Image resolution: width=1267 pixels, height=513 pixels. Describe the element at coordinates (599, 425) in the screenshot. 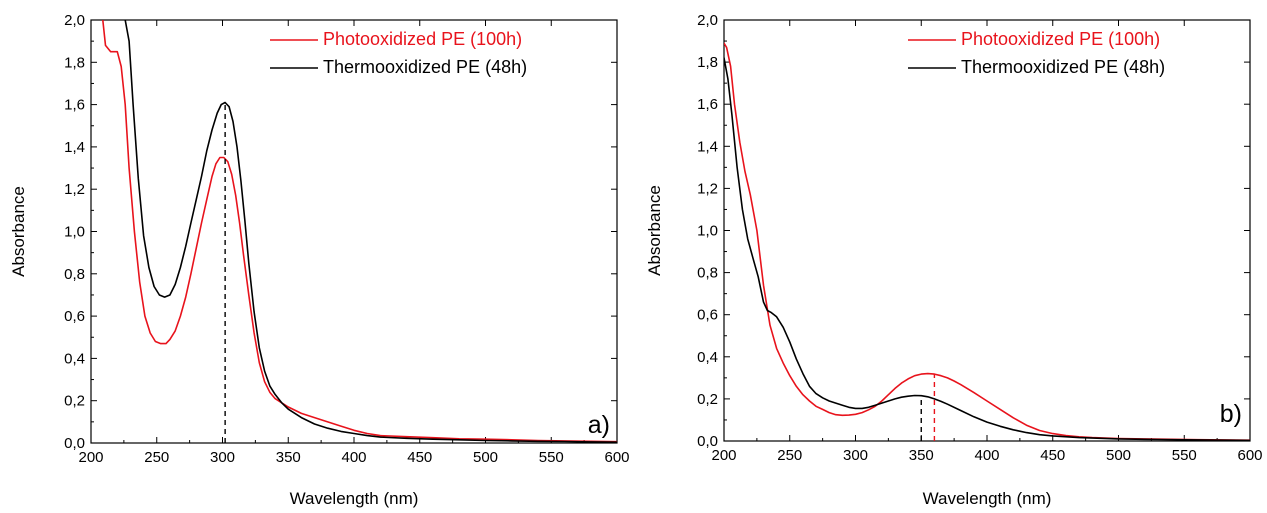

I see `panel-label: a)` at that location.